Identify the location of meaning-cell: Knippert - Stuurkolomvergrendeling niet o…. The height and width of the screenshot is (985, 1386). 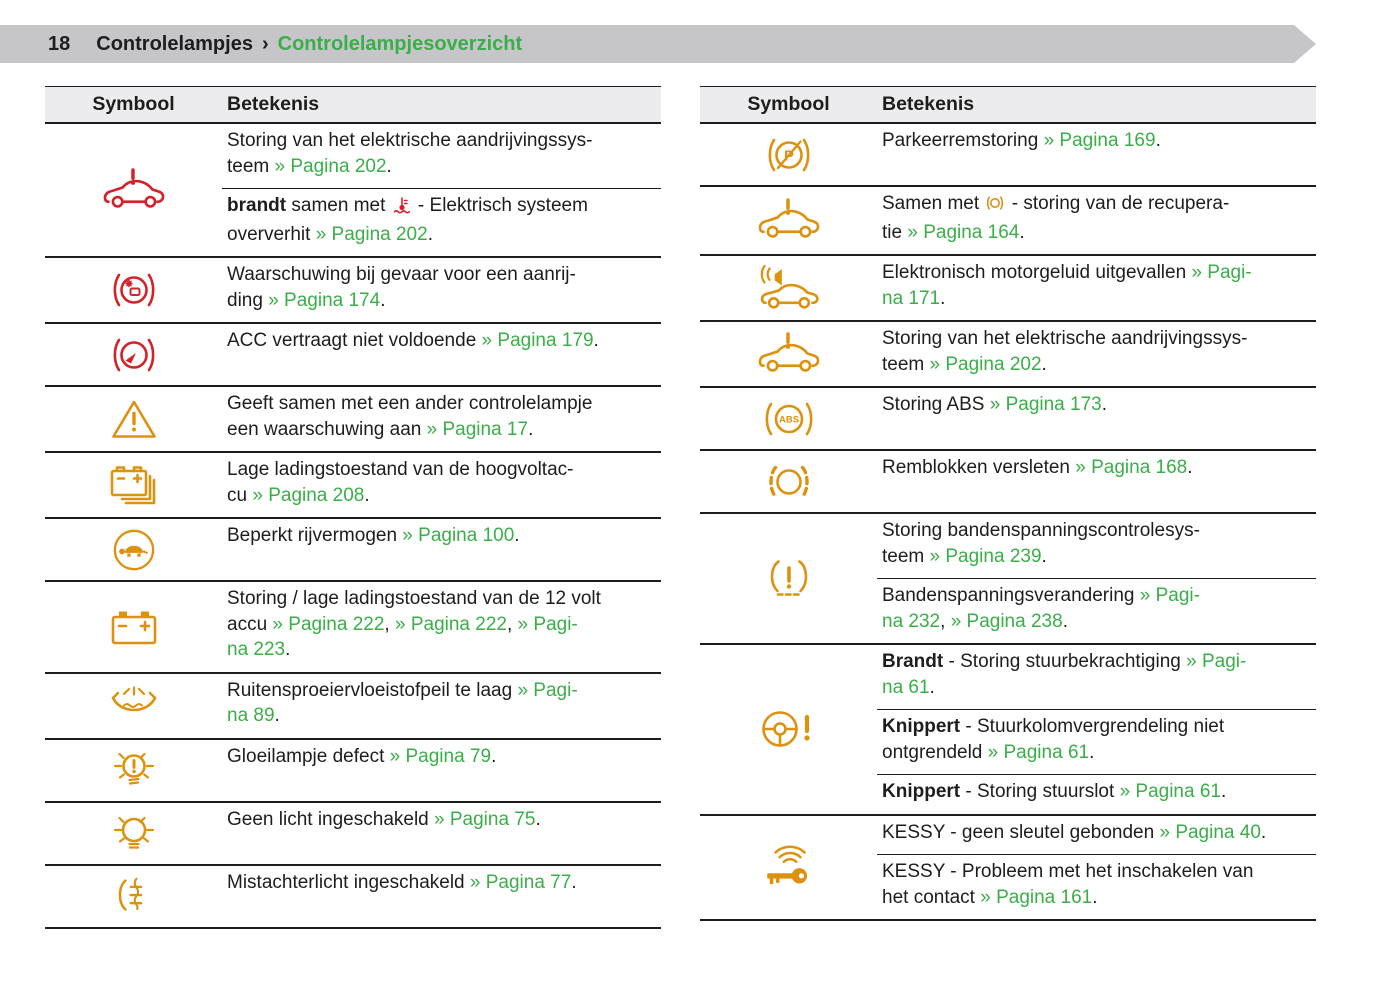
(1096, 741).